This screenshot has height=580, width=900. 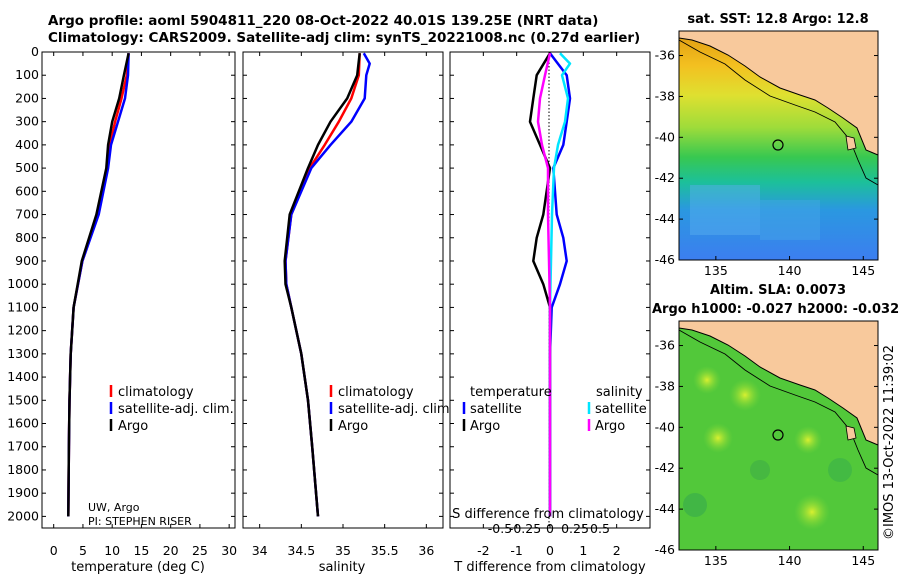 What do you see at coordinates (548, 514) in the screenshot?
I see `s-difference-xlabel: S difference from climatology` at bounding box center [548, 514].